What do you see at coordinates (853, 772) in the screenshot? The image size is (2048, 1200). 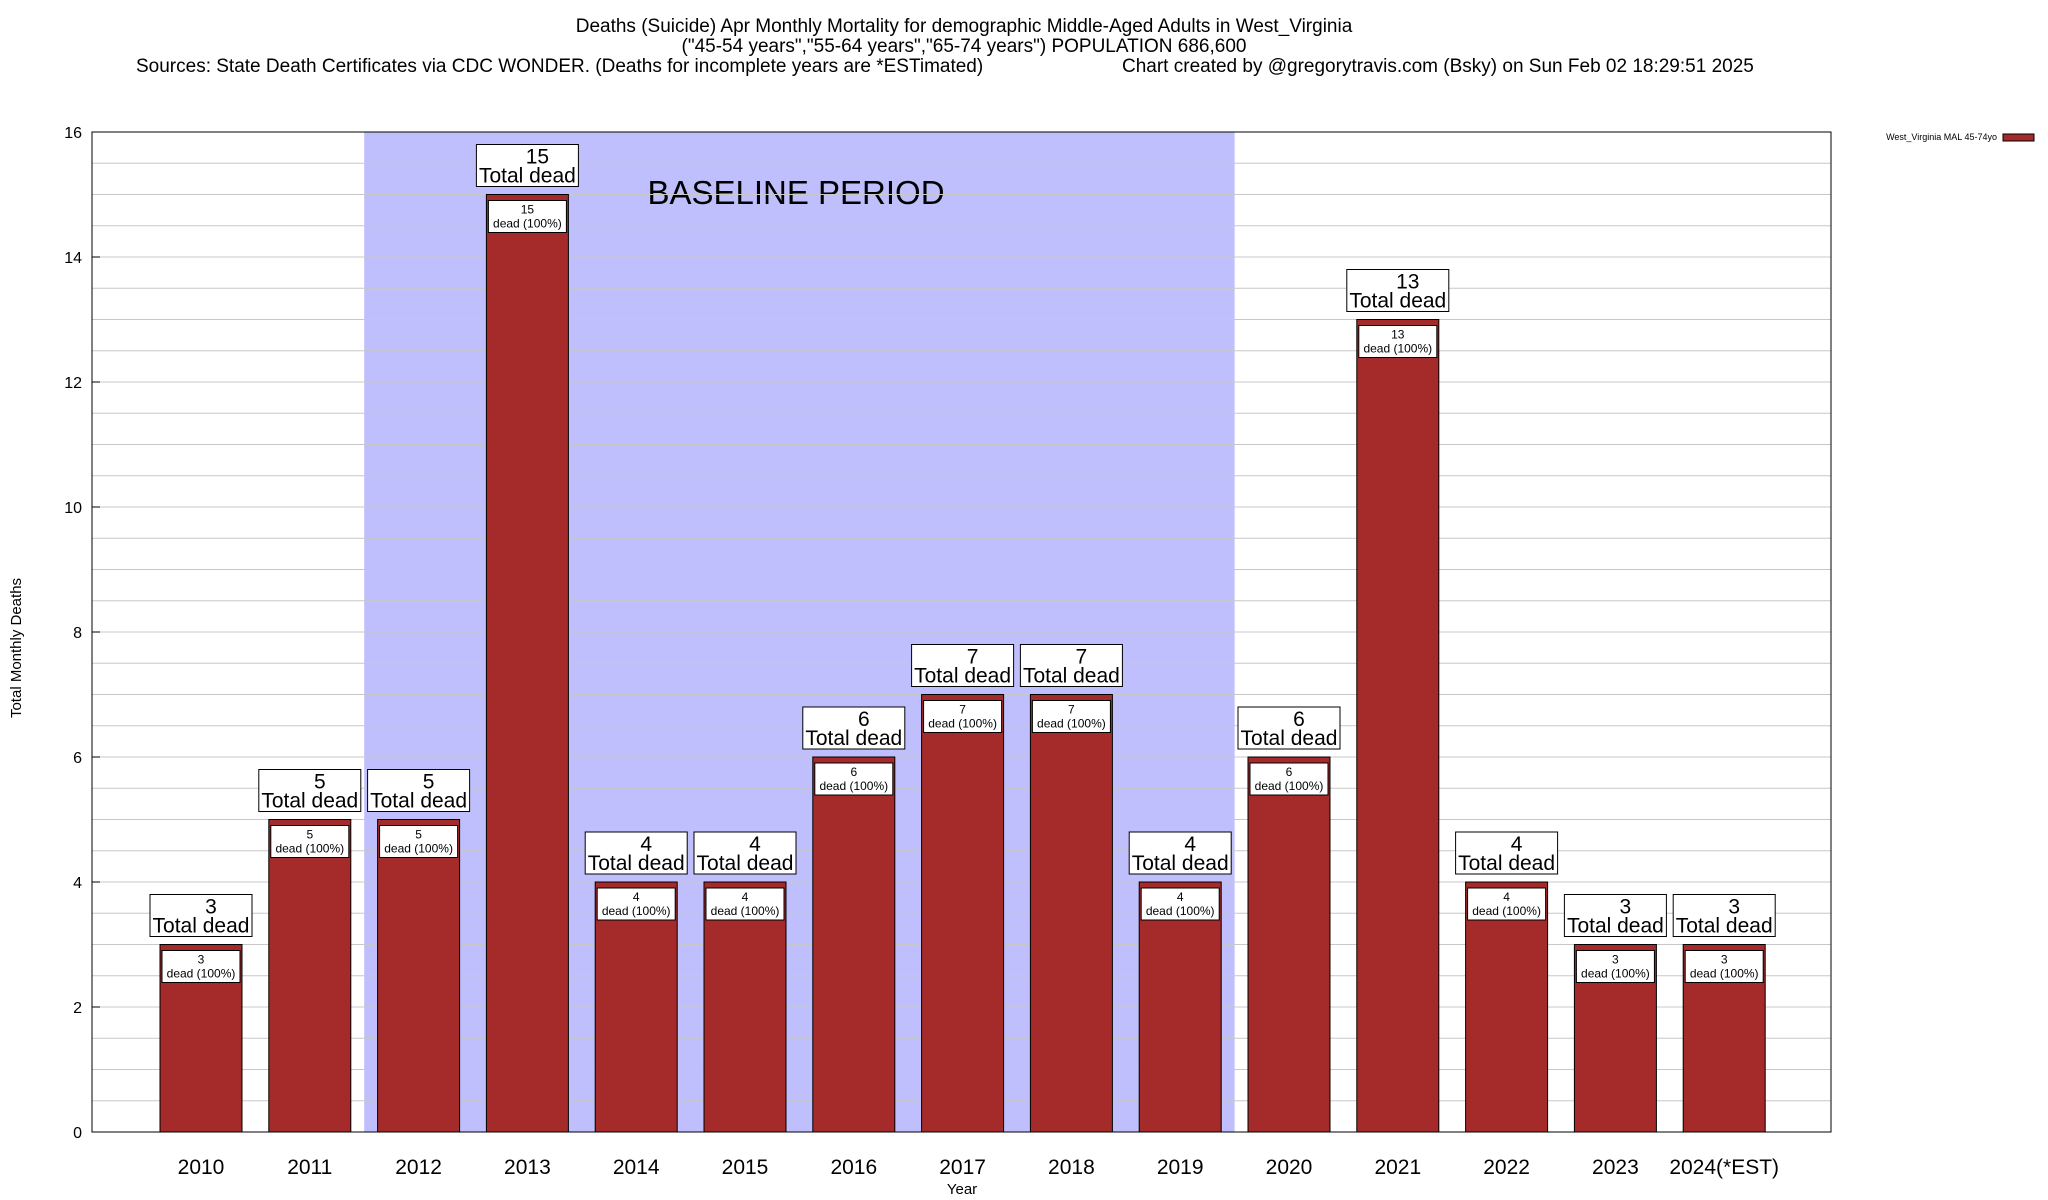 I see `bar-segment-value: 6` at bounding box center [853, 772].